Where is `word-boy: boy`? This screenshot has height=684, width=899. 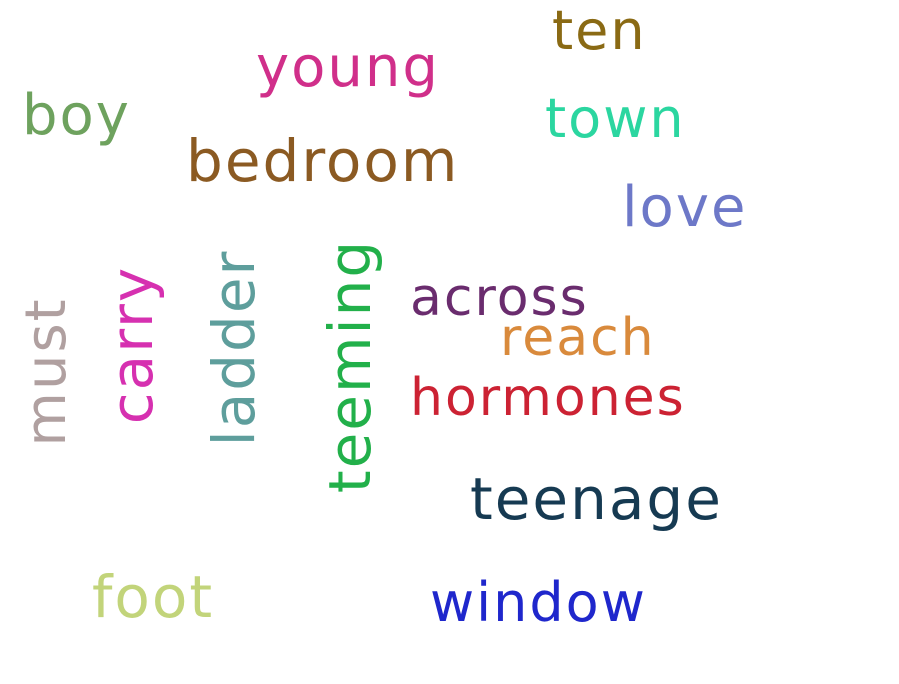 word-boy: boy is located at coordinates (76, 115).